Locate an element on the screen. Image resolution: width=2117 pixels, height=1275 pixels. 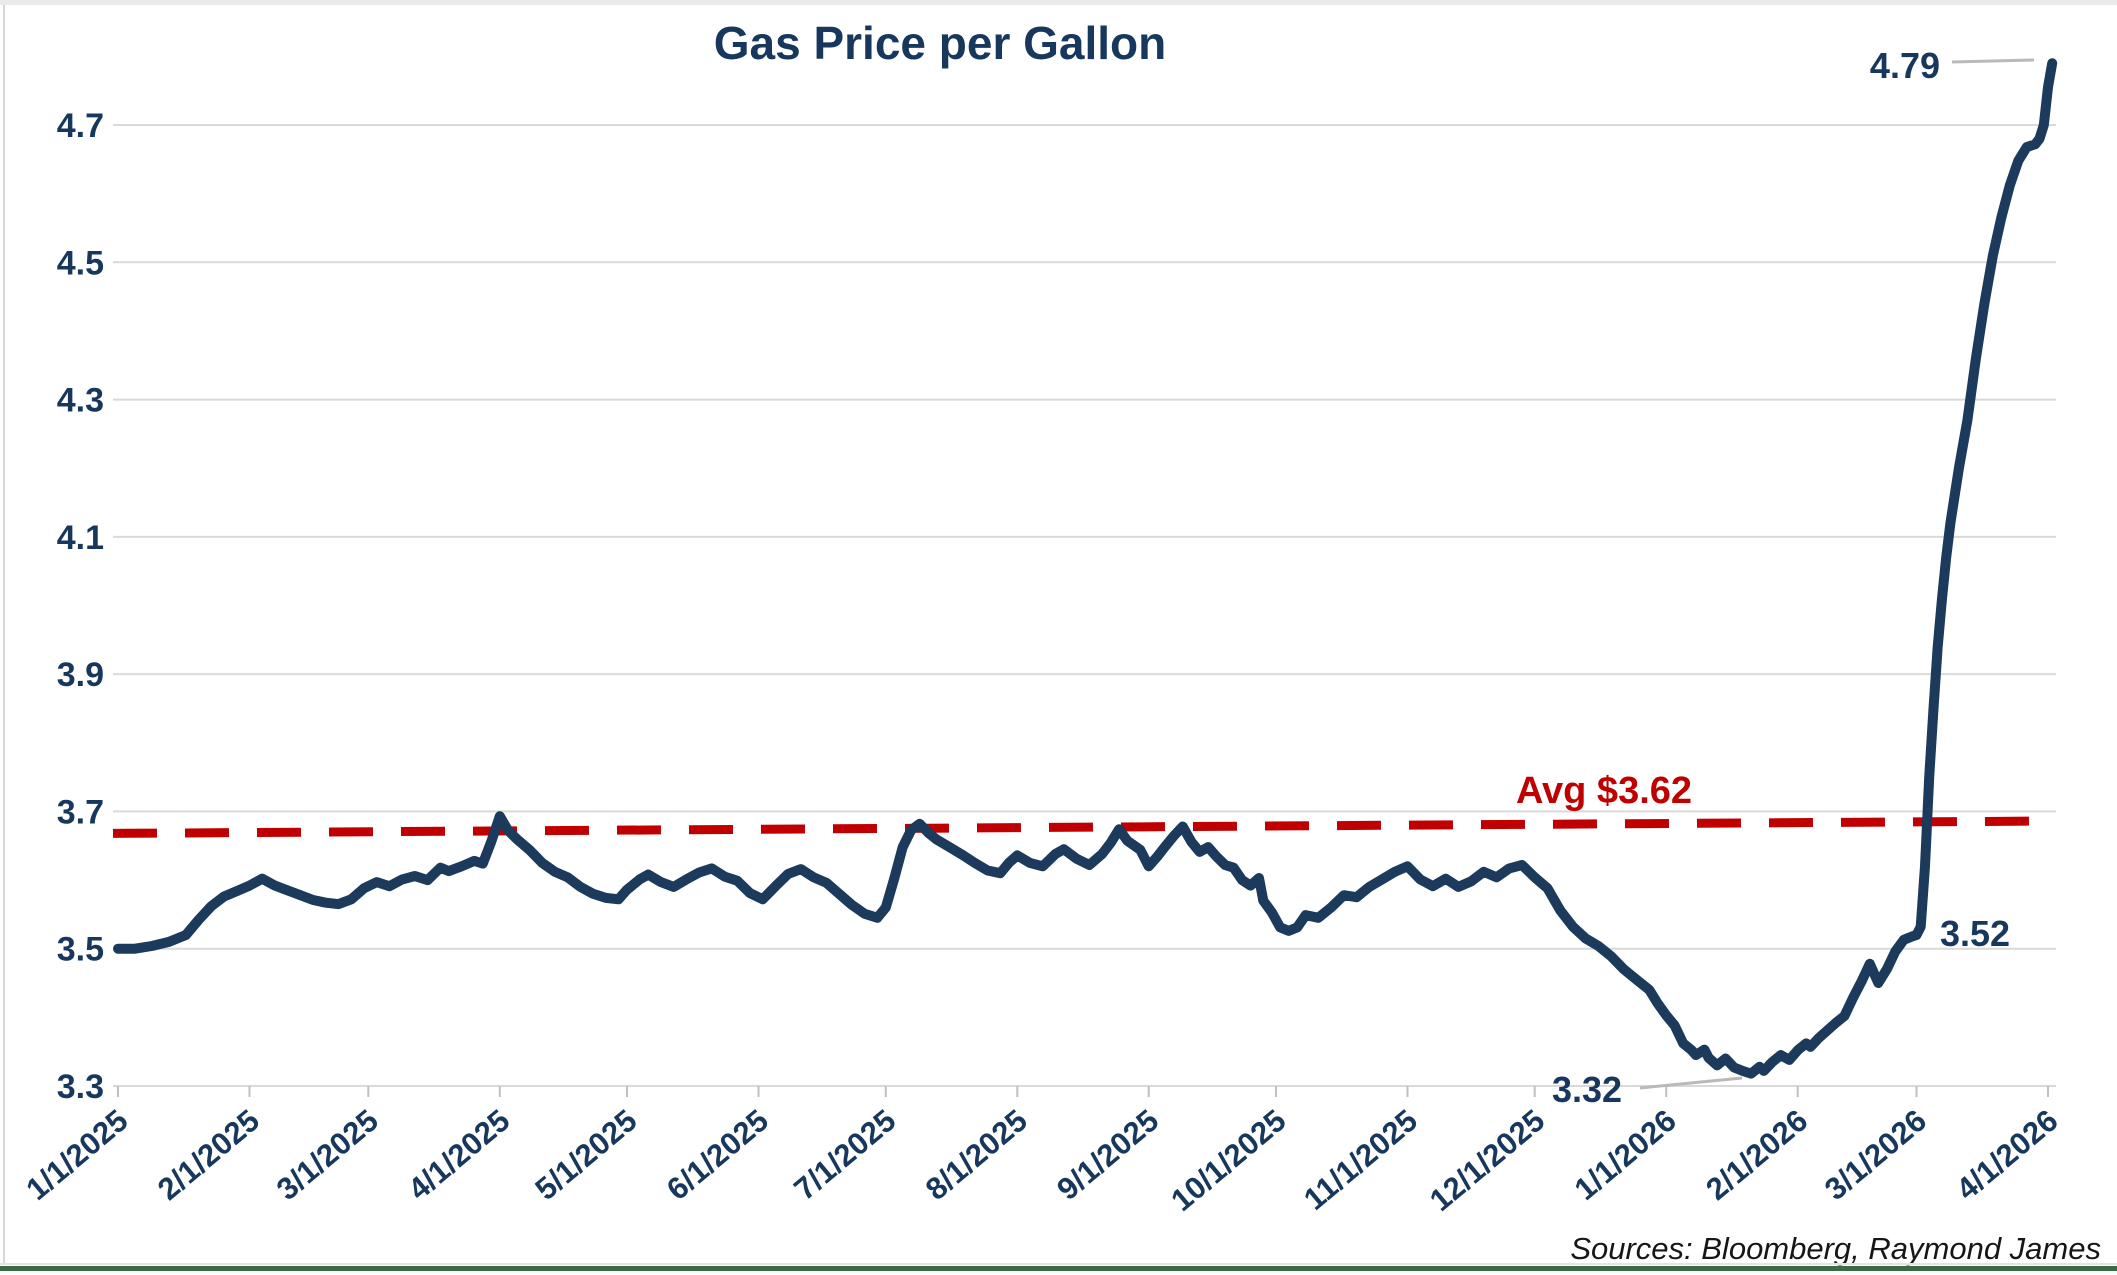
x-tick-label: 1/1/2026 is located at coordinates (1625, 1155).